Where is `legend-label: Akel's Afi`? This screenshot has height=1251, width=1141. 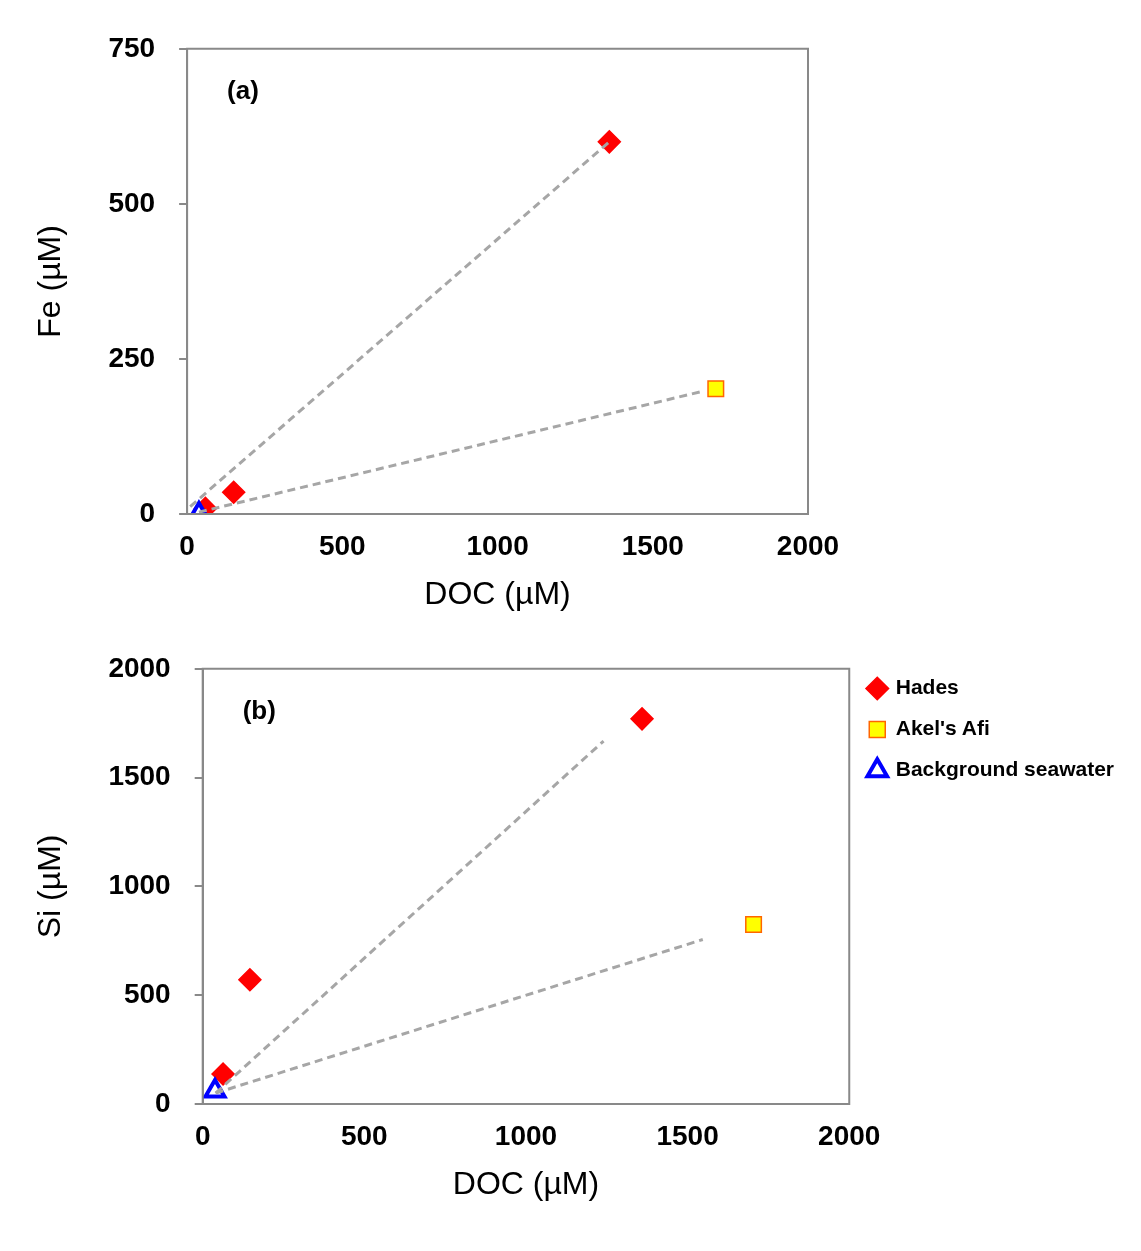
legend-label: Akel's Afi is located at coordinates (942, 728).